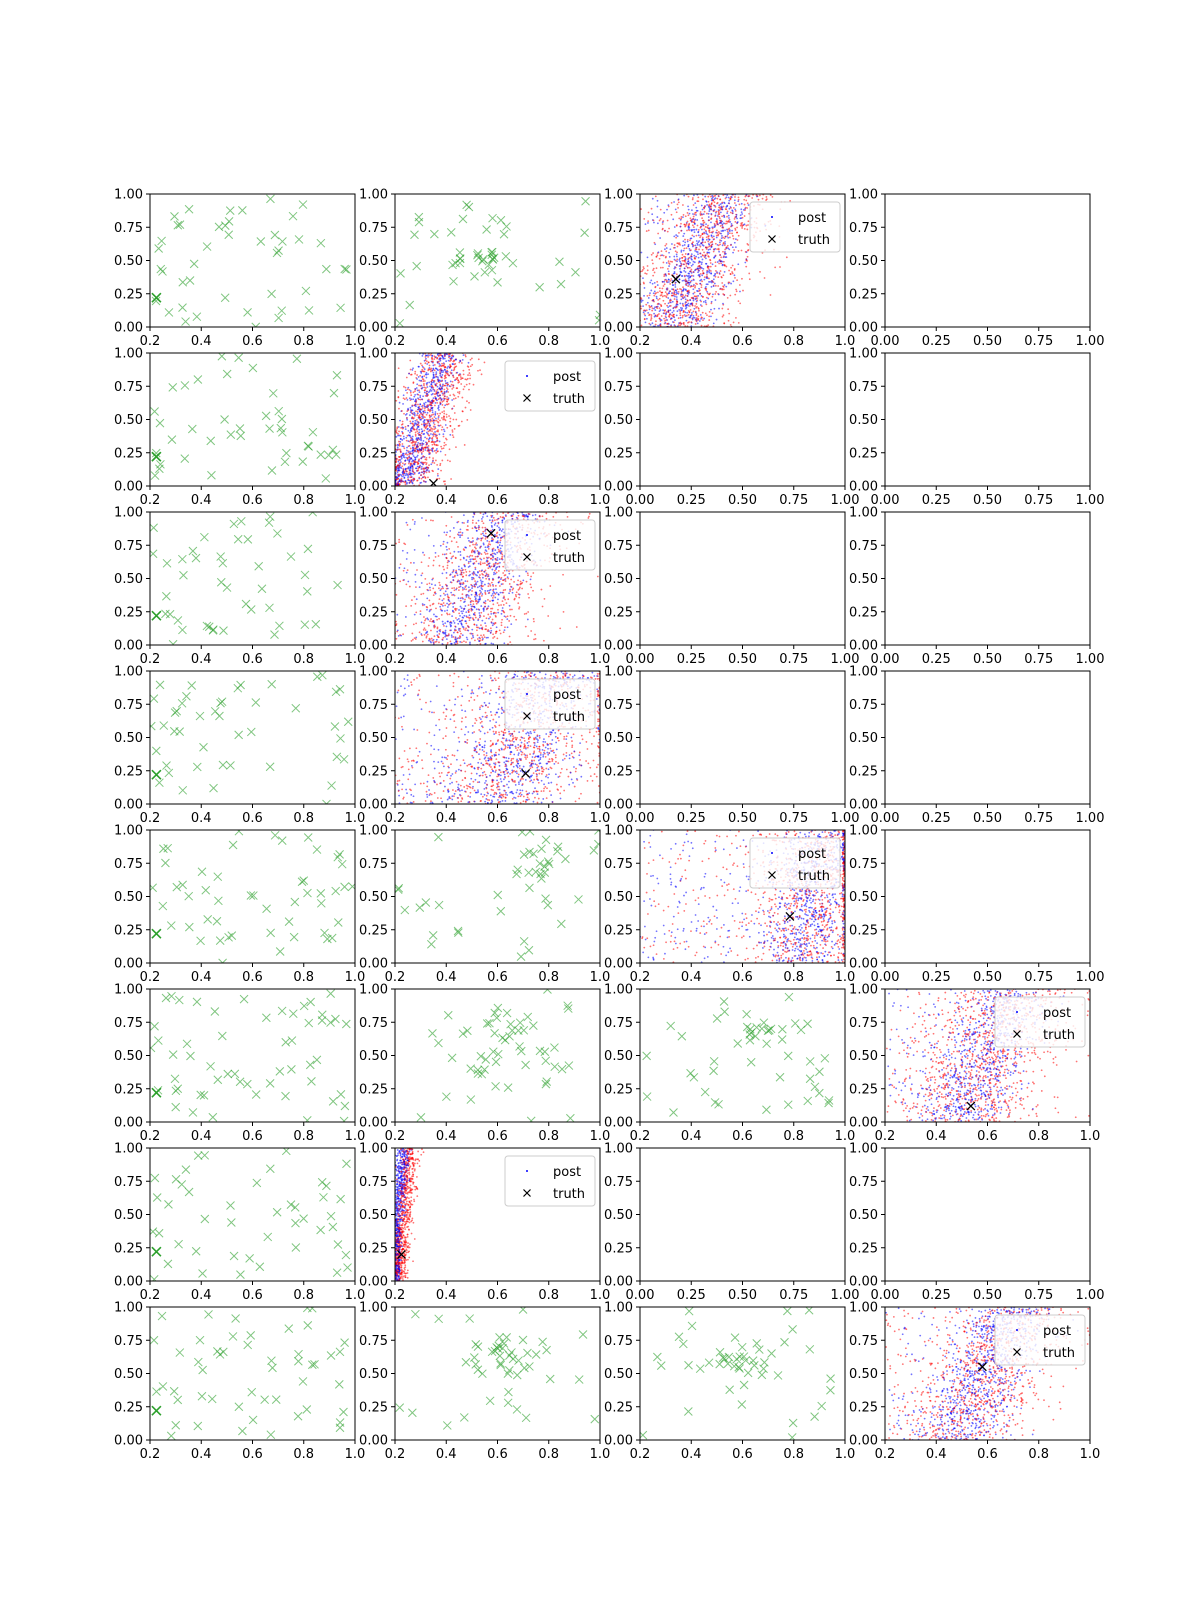  What do you see at coordinates (446, 341) in the screenshot?
I see `x-tick-label: 0.4` at bounding box center [446, 341].